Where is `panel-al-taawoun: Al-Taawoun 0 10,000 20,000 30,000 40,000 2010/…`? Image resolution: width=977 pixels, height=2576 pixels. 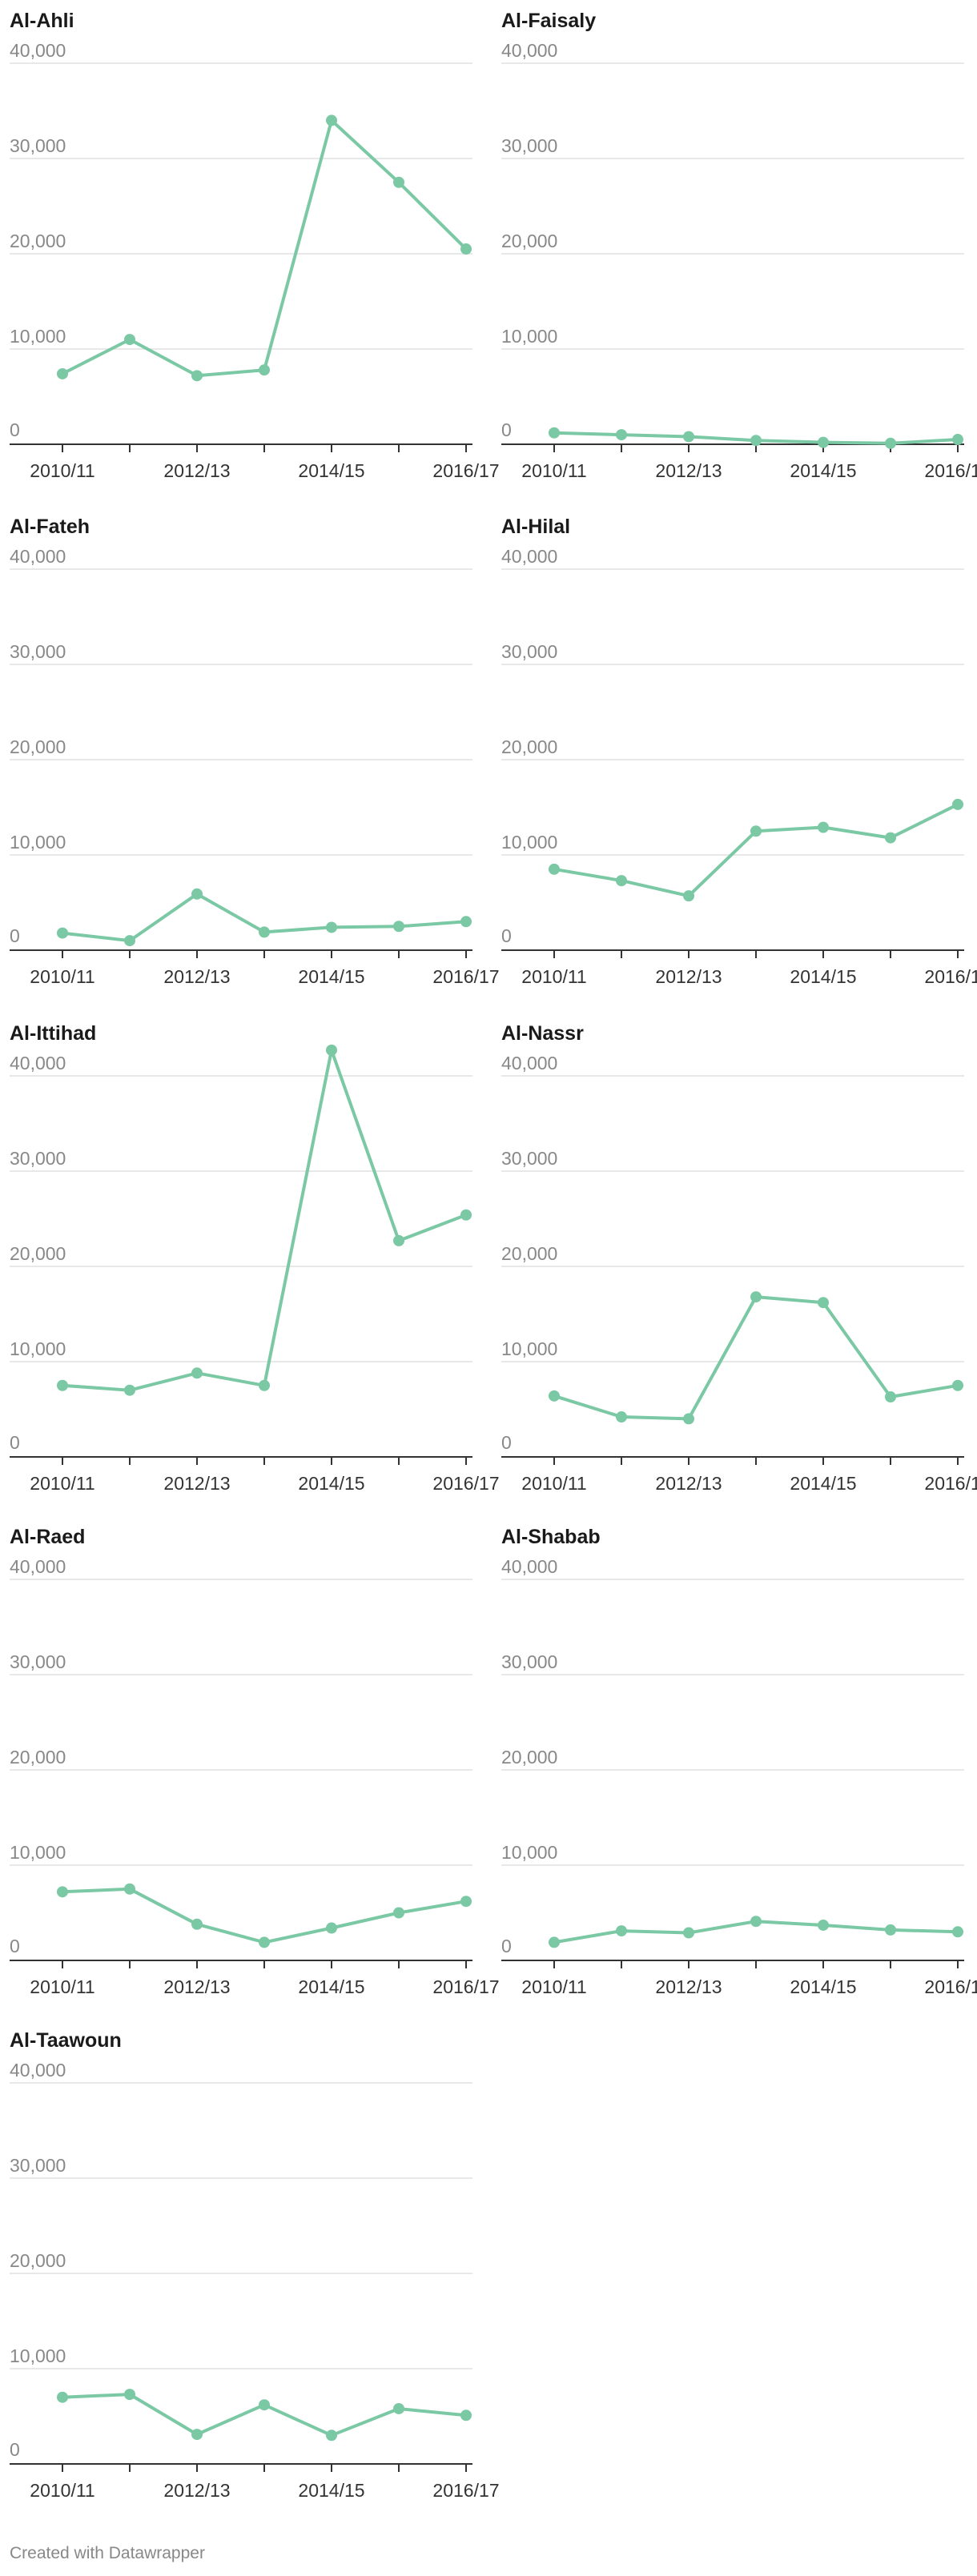
panel-al-taawoun: Al-Taawoun 0 10,000 20,000 30,000 40,000 2010/… is located at coordinates (255, 2265).